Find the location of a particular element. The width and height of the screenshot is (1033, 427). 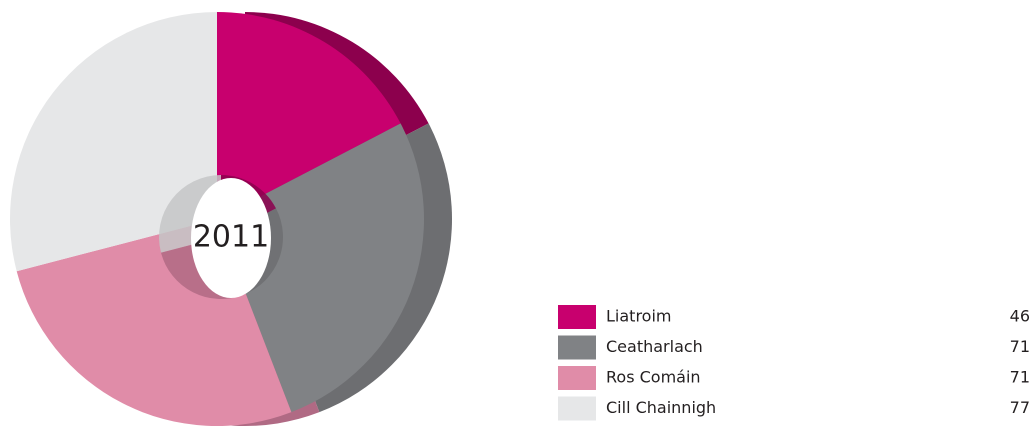

legend-label: Ceatharlach is located at coordinates (654, 346).